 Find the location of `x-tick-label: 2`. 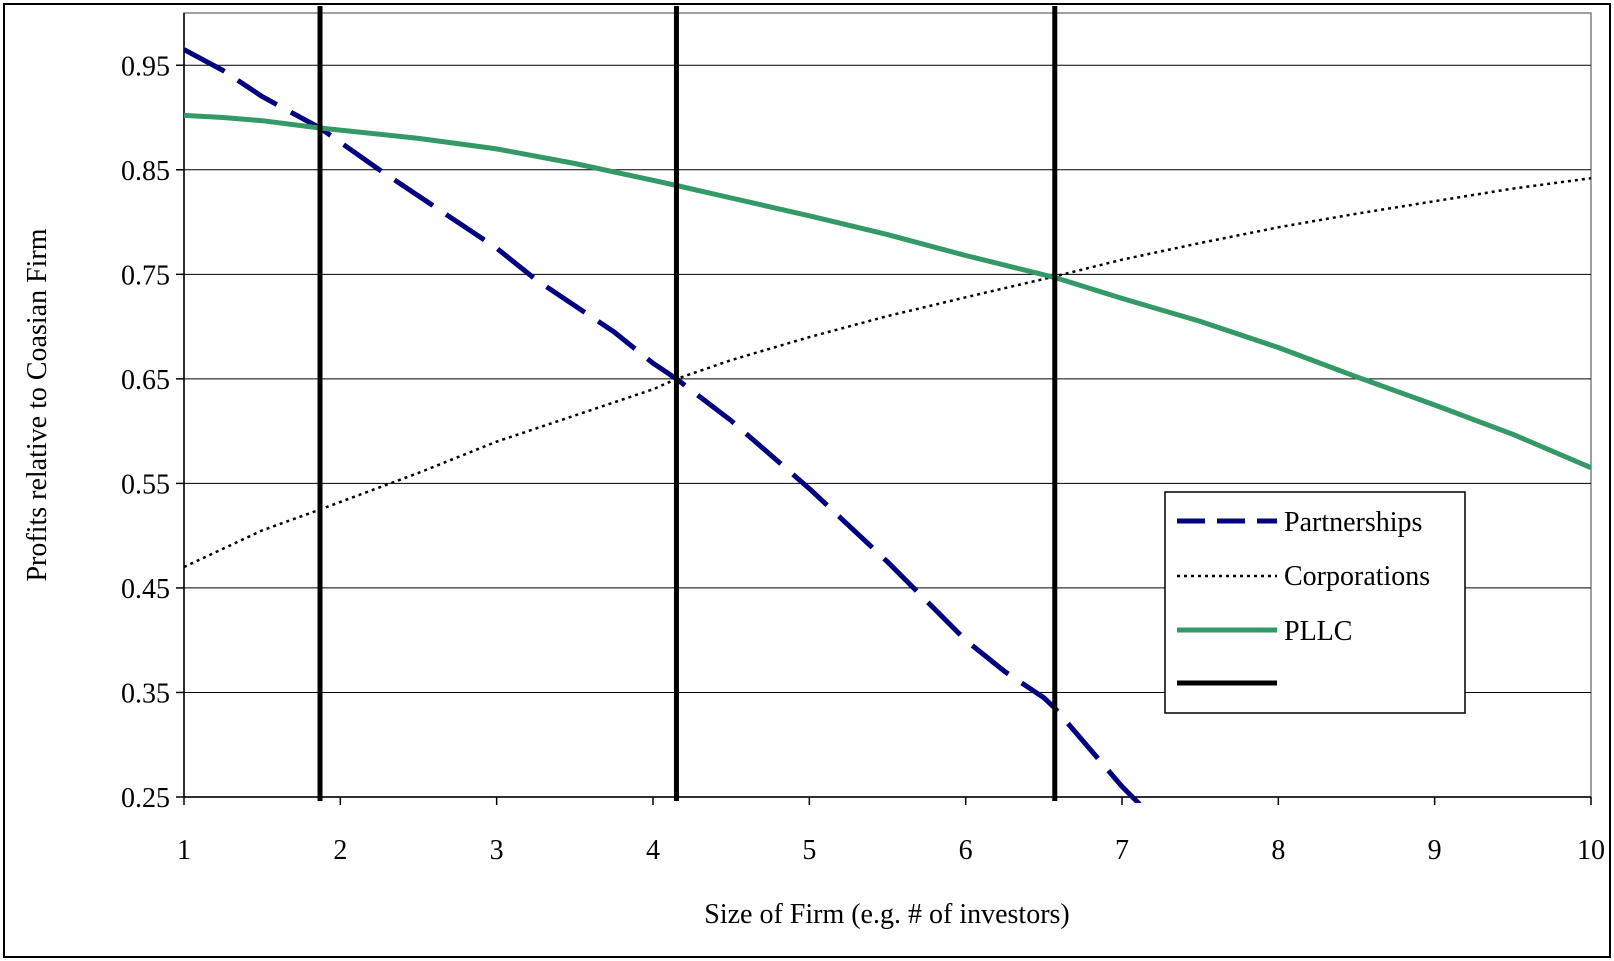

x-tick-label: 2 is located at coordinates (340, 850).